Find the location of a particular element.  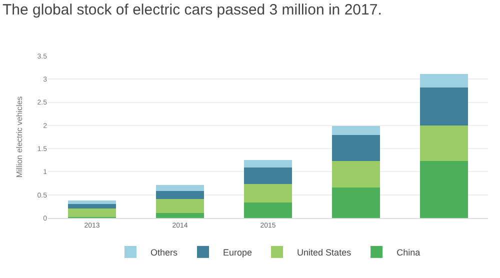

y-axis-title: Million electric vehicles is located at coordinates (19, 137).